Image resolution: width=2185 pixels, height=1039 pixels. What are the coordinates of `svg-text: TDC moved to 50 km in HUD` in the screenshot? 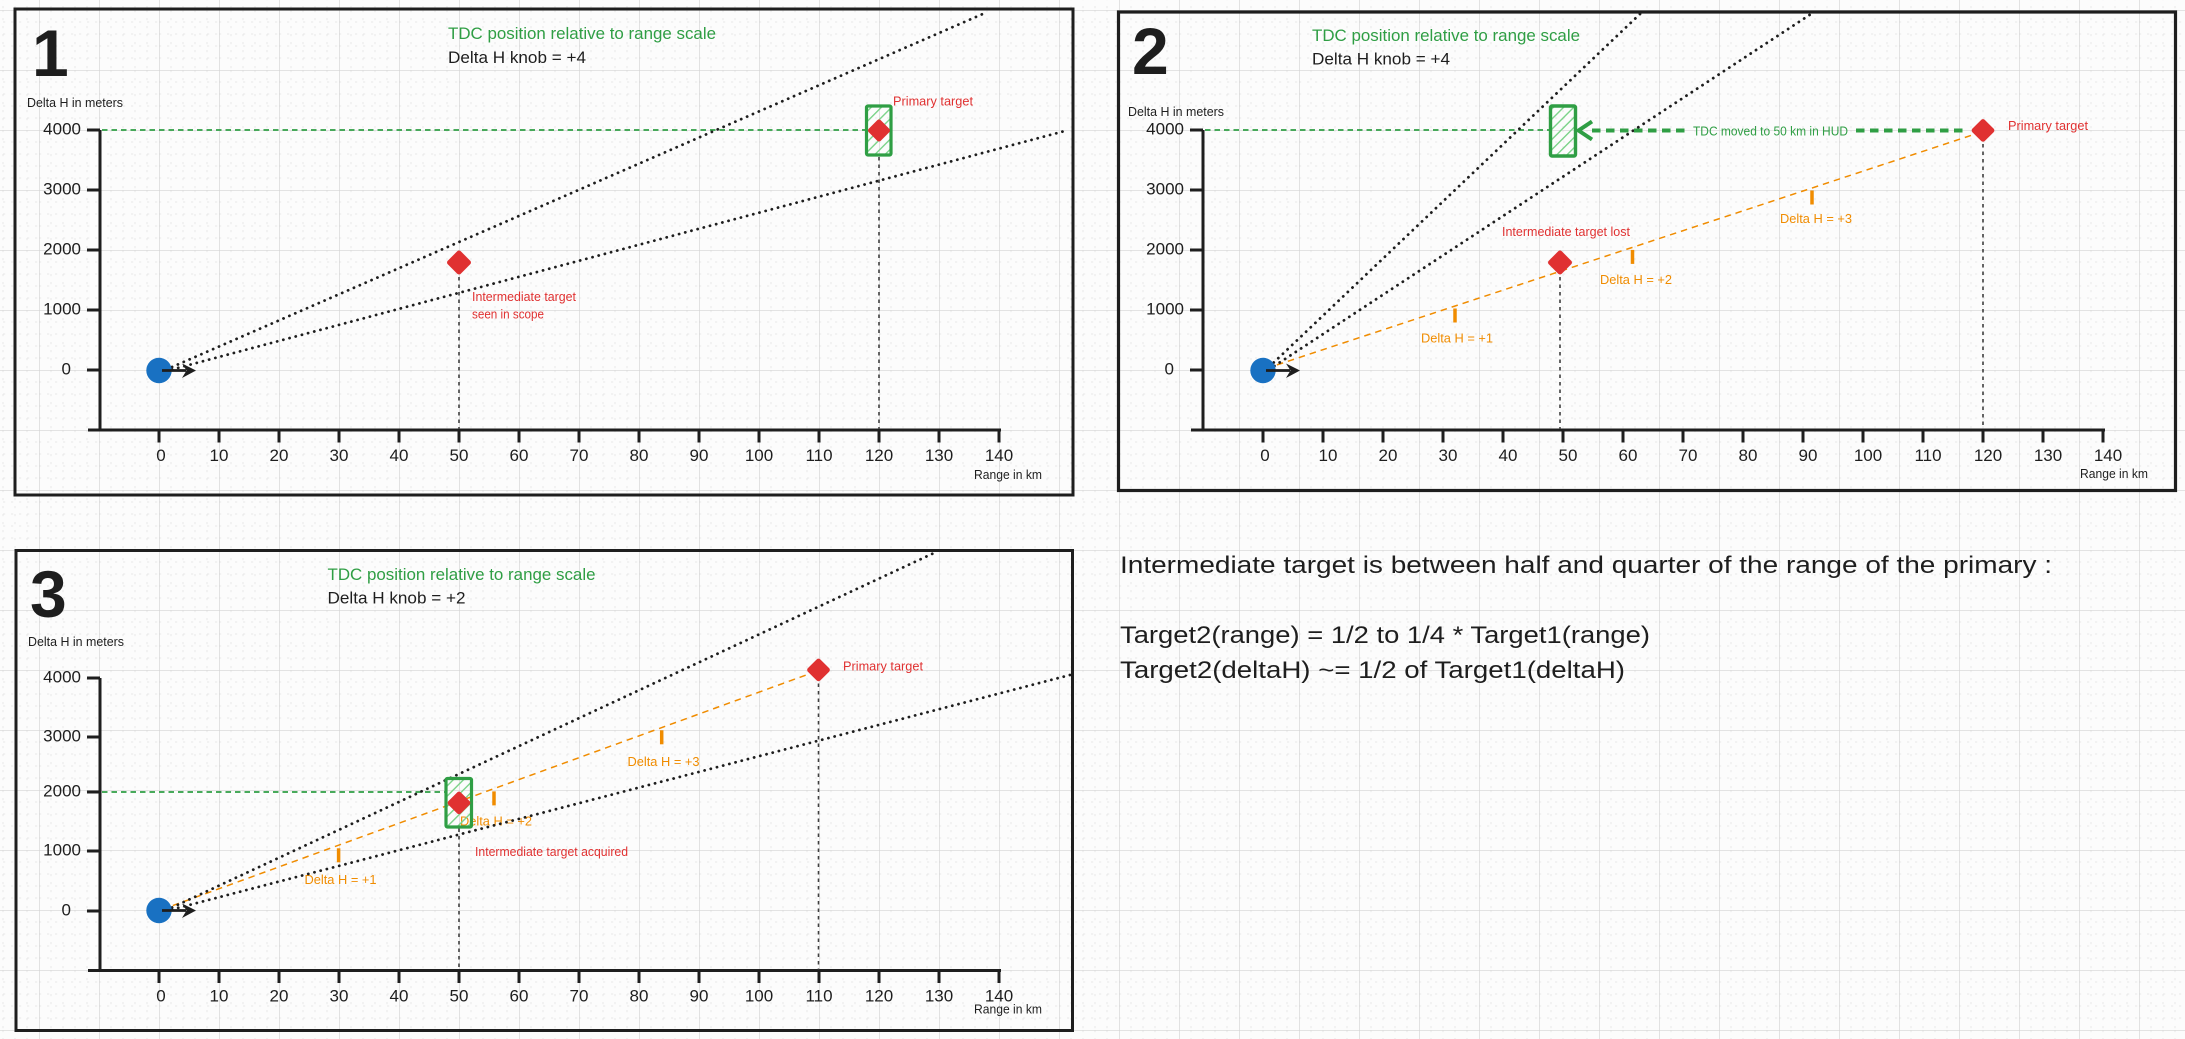 It's located at (1770, 132).